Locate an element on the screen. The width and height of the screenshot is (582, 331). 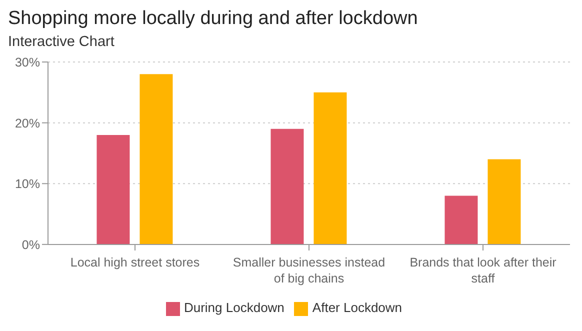
y-tick-label: 20% is located at coordinates (27, 123).